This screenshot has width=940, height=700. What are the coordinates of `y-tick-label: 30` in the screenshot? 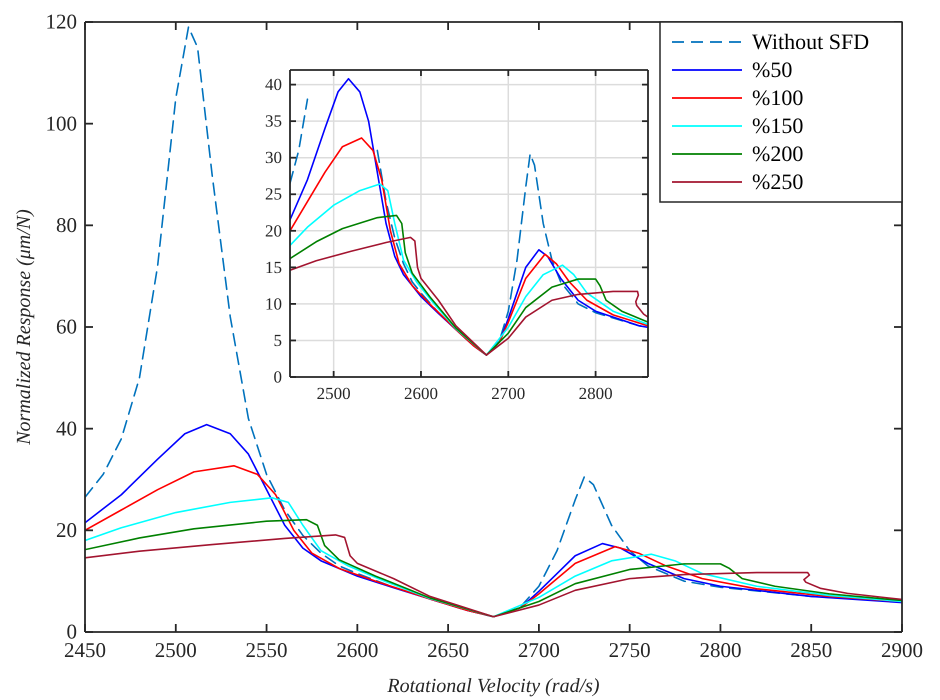 It's located at (273, 158).